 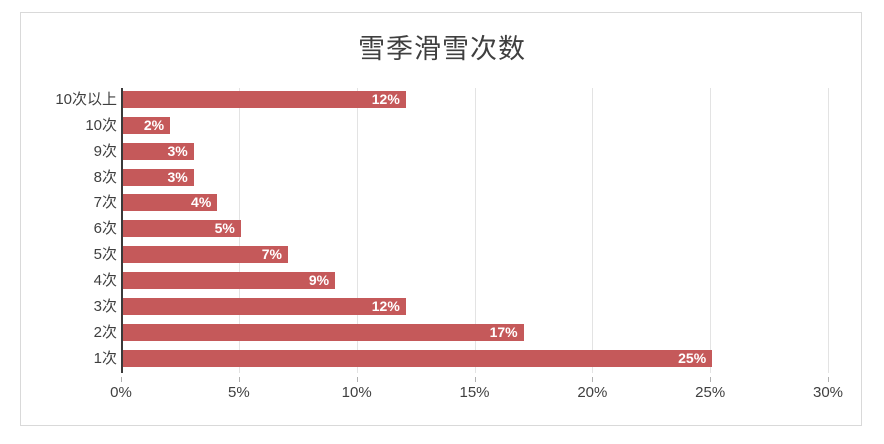 What do you see at coordinates (105, 151) in the screenshot?
I see `y-axis-label: 9次` at bounding box center [105, 151].